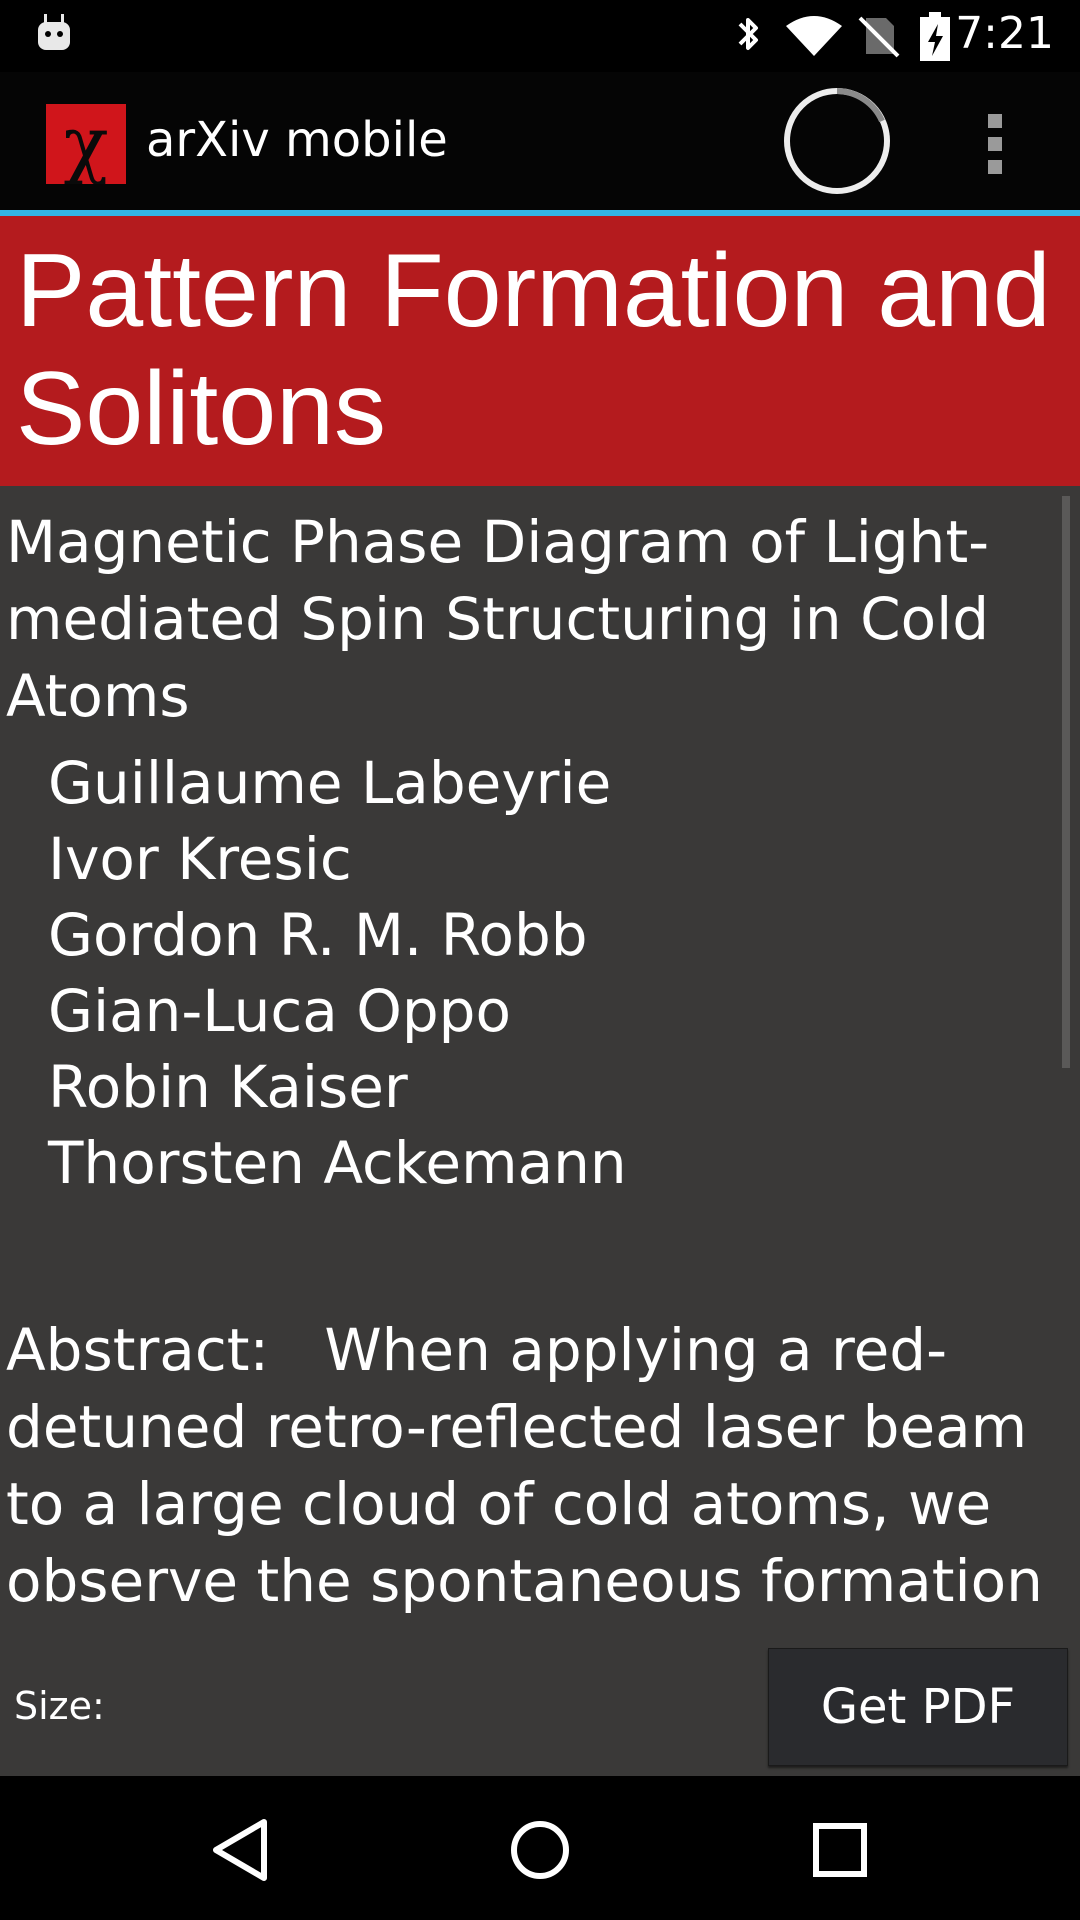  Describe the element at coordinates (918, 1707) in the screenshot. I see `get-pdf-button: Get PDF` at that location.